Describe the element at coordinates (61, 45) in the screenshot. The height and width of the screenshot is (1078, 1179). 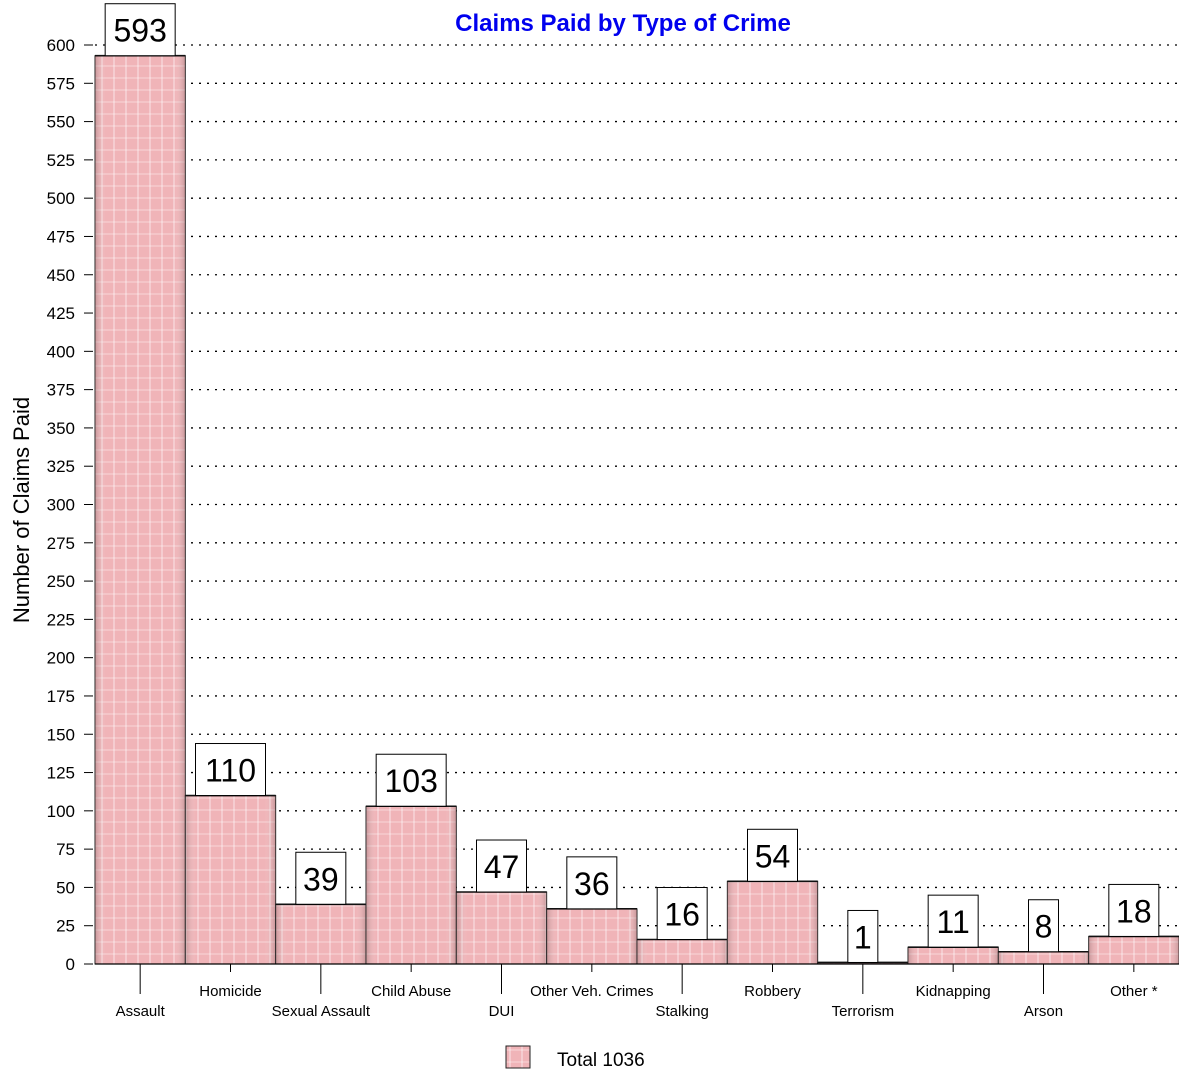
I see `y-tick-label: 600` at that location.